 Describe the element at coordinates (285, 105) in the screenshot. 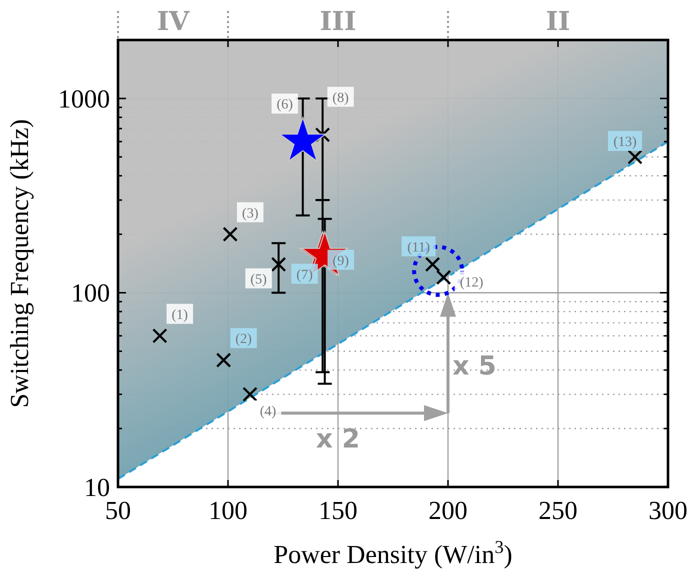

I see `annotation: (6)` at that location.